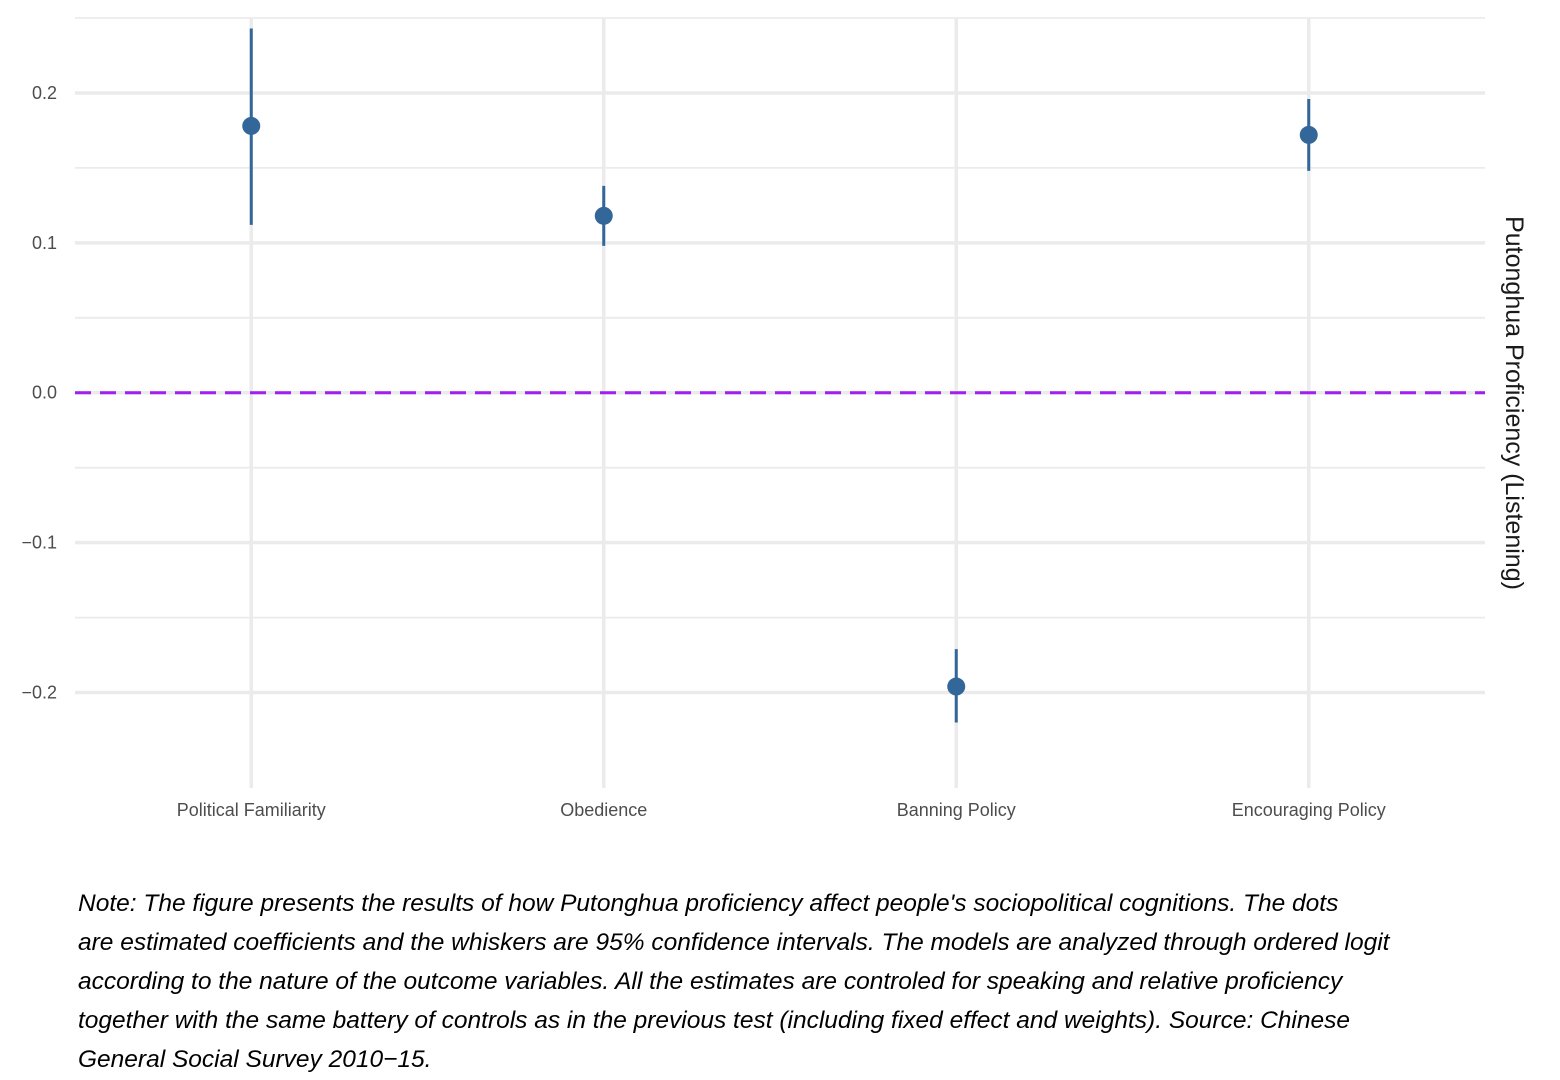 Image resolution: width=1560 pixels, height=1080 pixels. Describe the element at coordinates (255, 1059) in the screenshot. I see `note-line: General Social Survey 2010−15.` at that location.